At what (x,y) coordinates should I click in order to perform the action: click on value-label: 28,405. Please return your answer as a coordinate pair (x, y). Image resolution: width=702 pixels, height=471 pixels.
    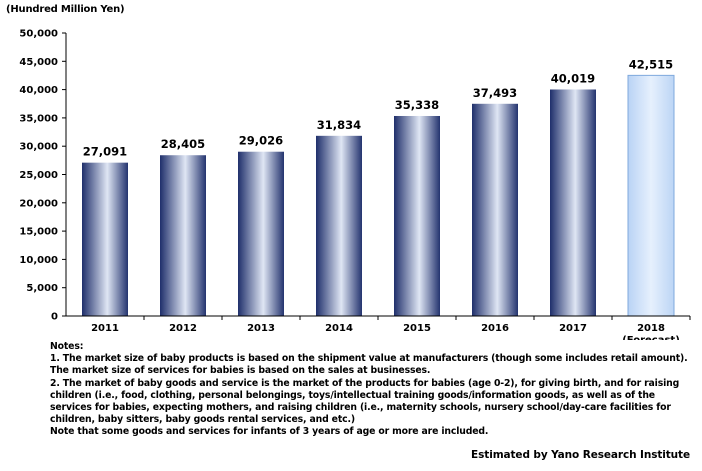
    Looking at the image, I should click on (183, 144).